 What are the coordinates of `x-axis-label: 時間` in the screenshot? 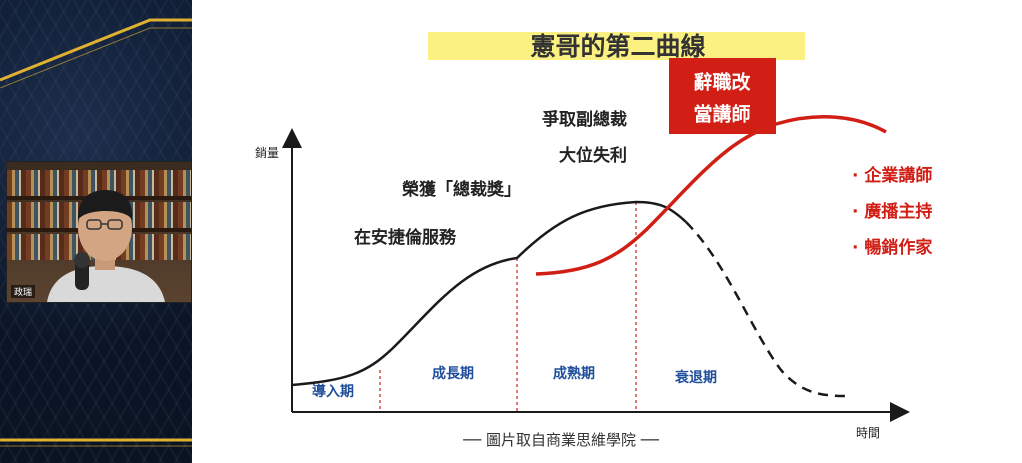 It's located at (868, 433).